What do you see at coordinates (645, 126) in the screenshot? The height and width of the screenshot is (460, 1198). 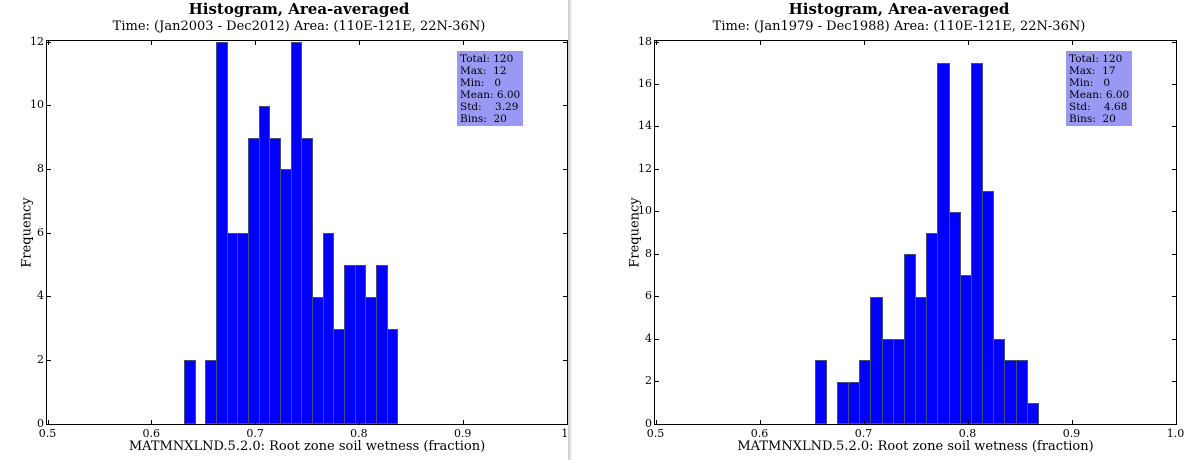 I see `y-tick-label: 14` at bounding box center [645, 126].